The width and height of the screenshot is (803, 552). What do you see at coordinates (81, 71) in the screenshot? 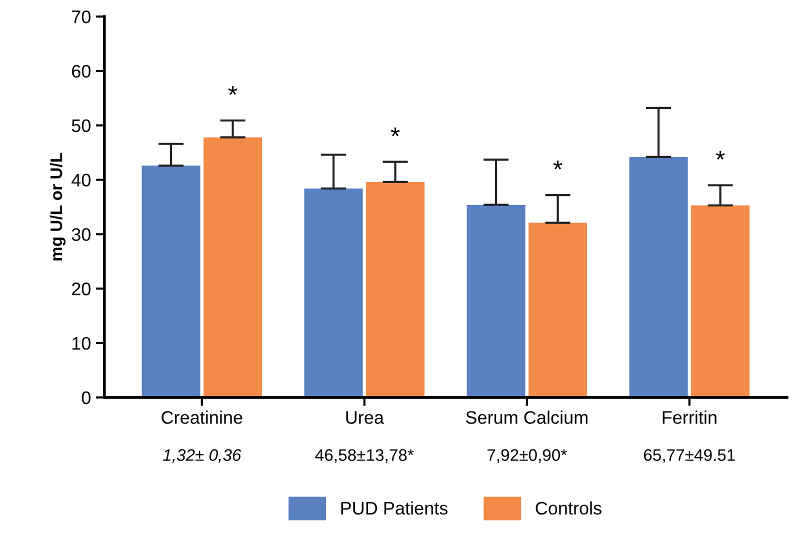
I see `y-tick-label: 60` at bounding box center [81, 71].